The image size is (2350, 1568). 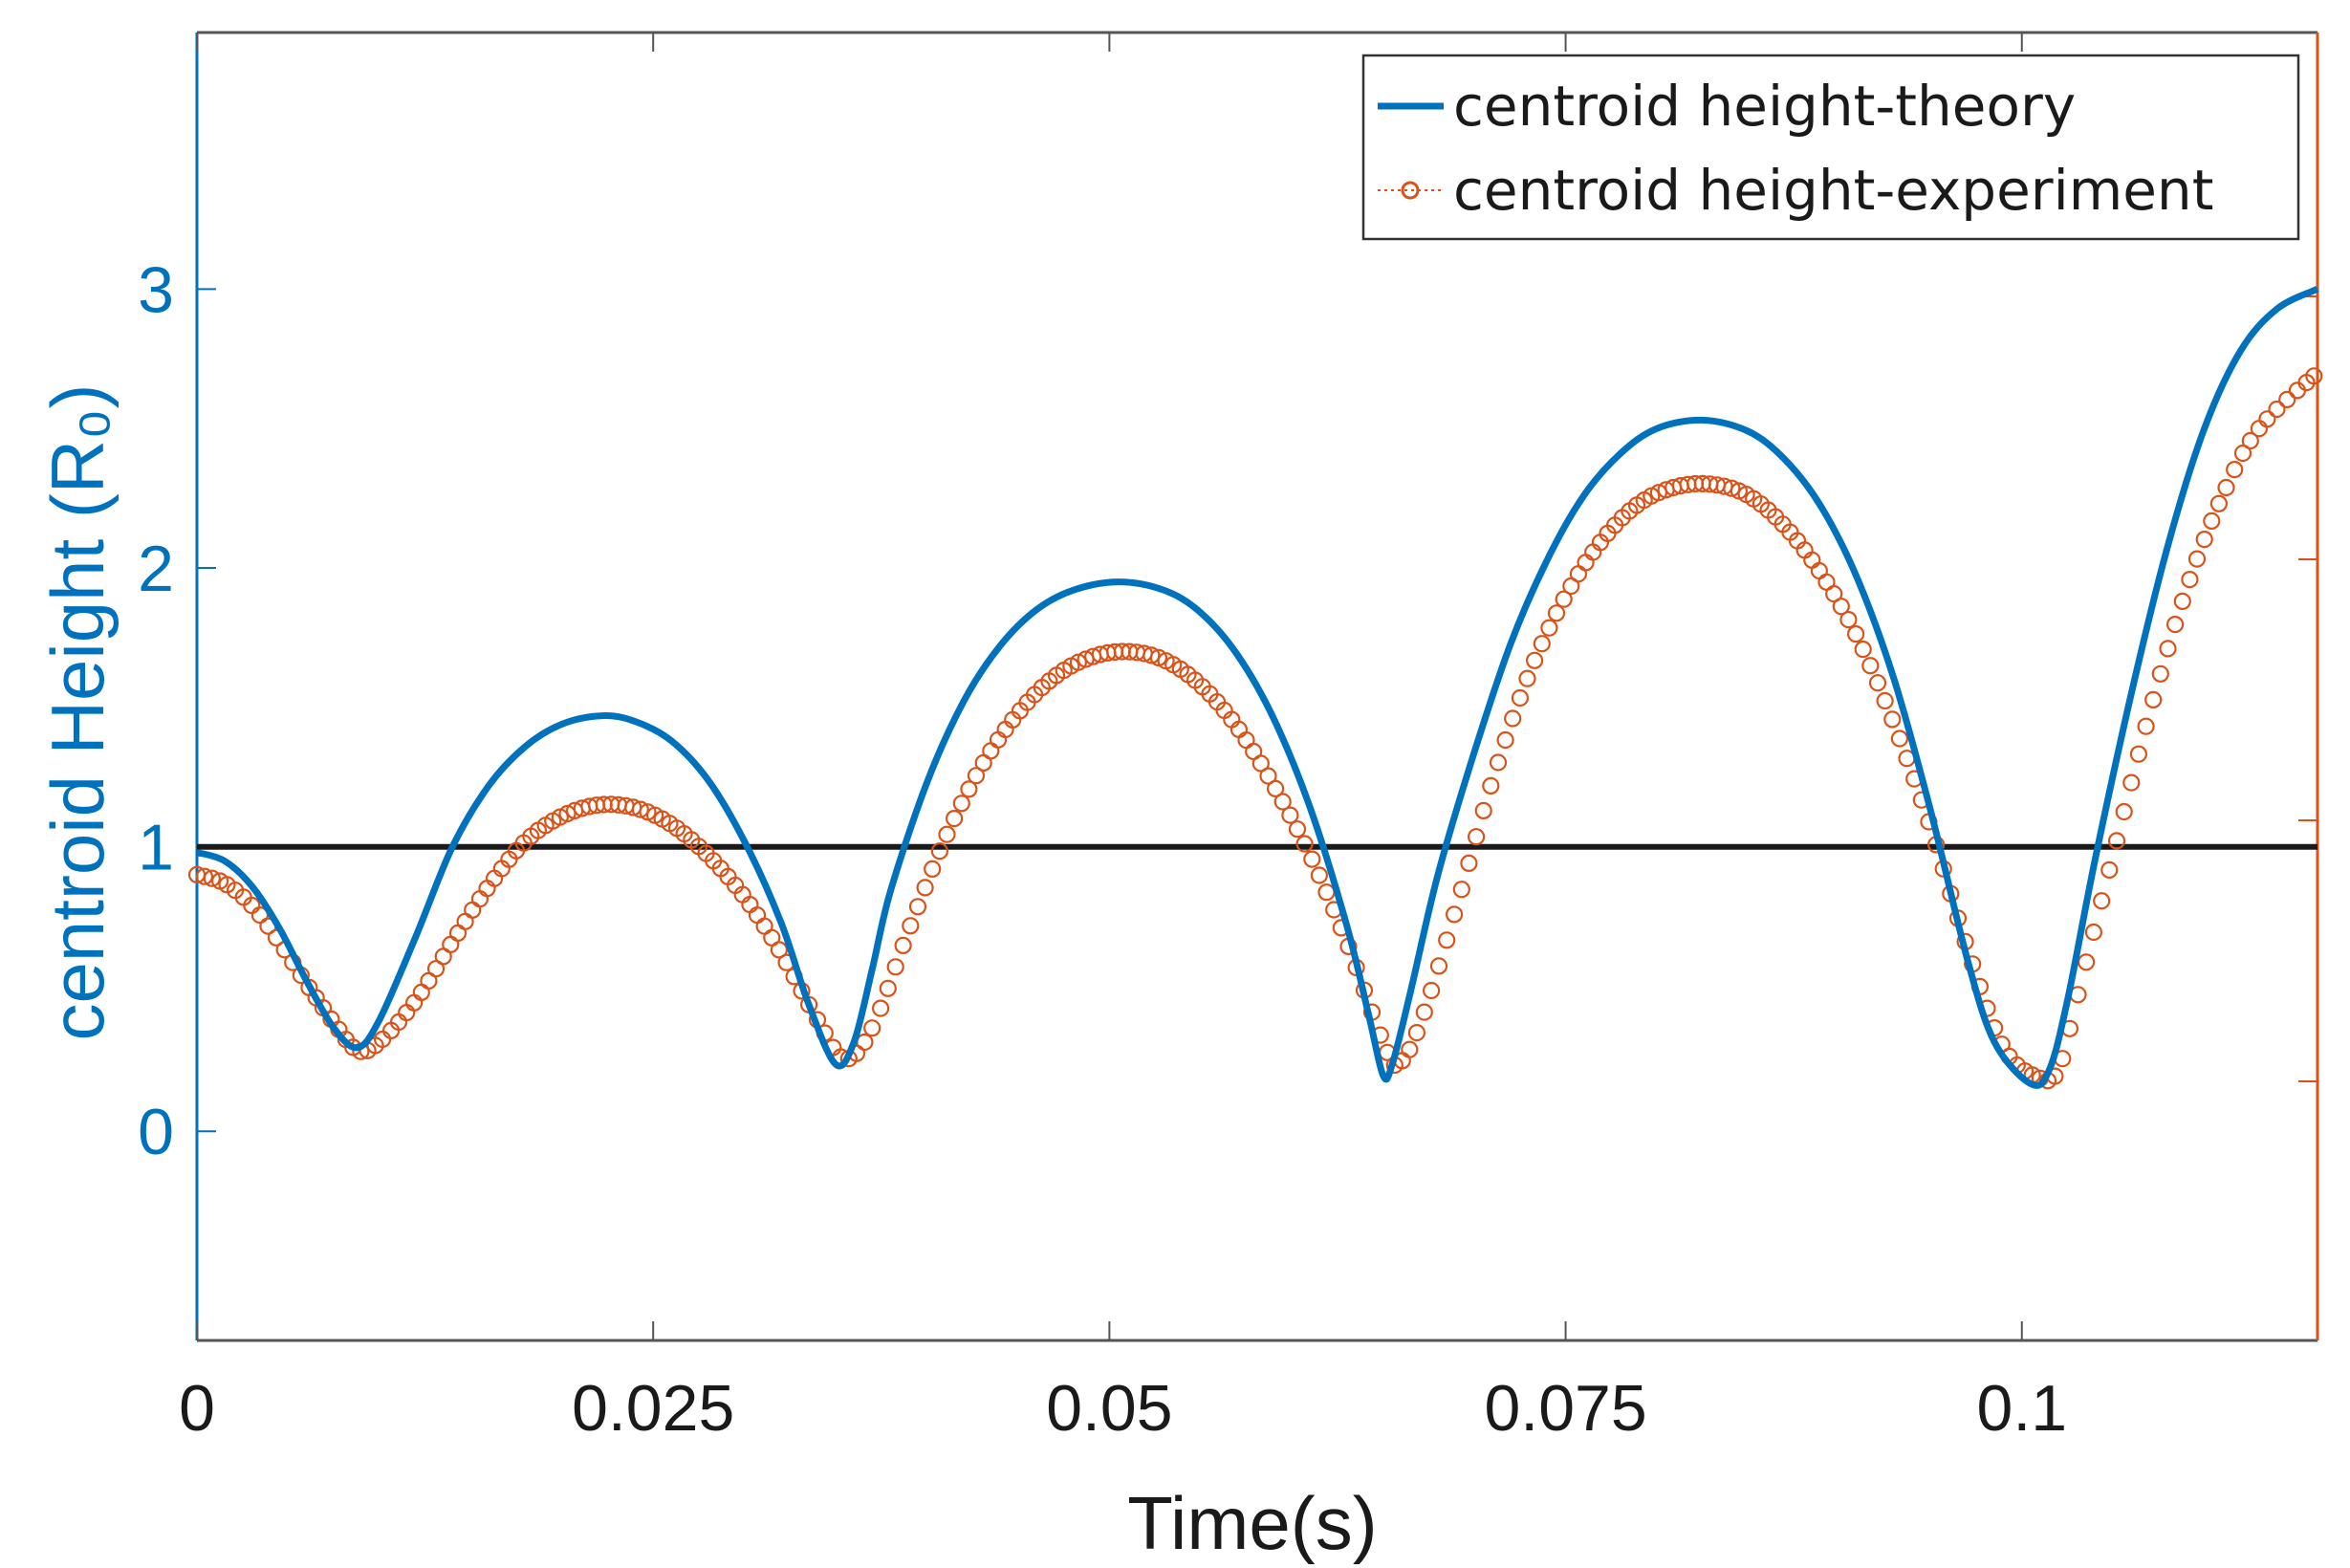 I want to click on legend-box, so click(x=1830, y=147).